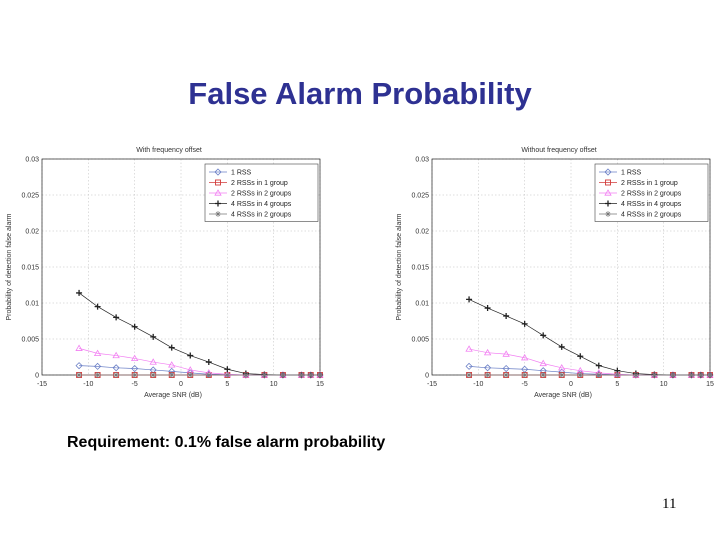 Image resolution: width=720 pixels, height=540 pixels. I want to click on chart-1-ylabel: Probability of detection false alarm, so click(399, 266).